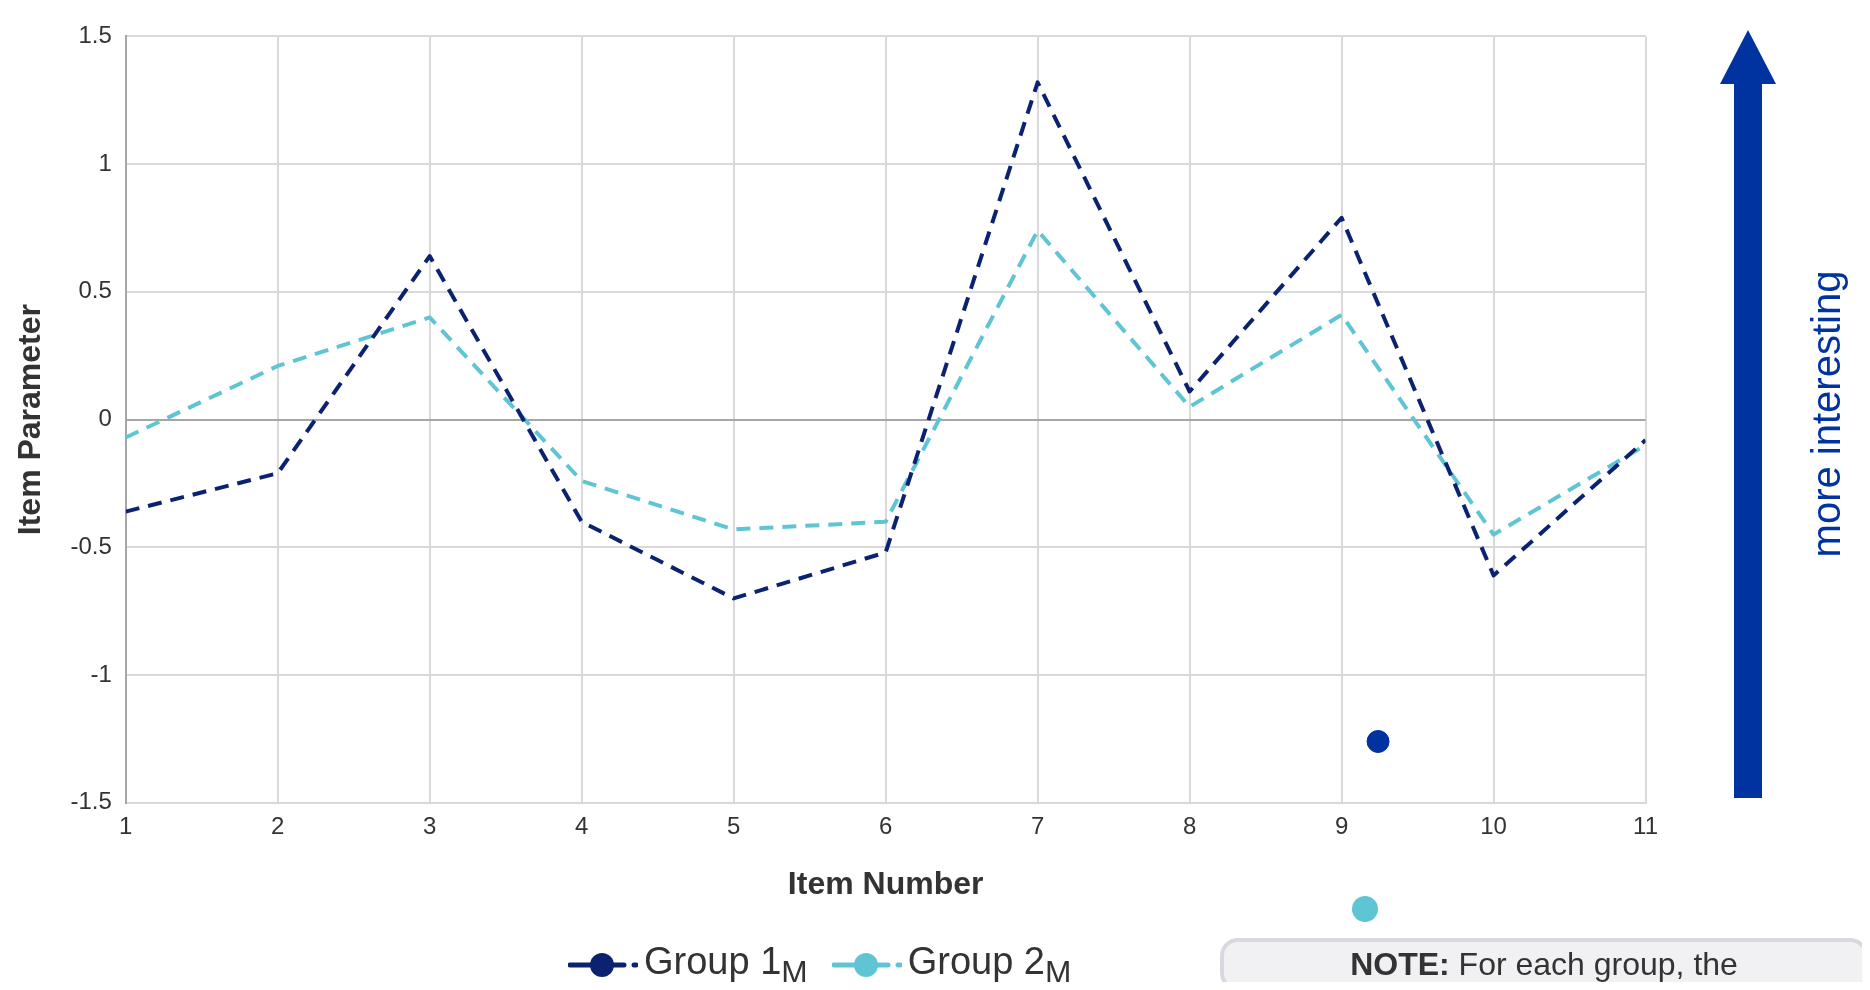 The image size is (1870, 990). Describe the element at coordinates (1189, 825) in the screenshot. I see `x-tick-label: 8` at that location.